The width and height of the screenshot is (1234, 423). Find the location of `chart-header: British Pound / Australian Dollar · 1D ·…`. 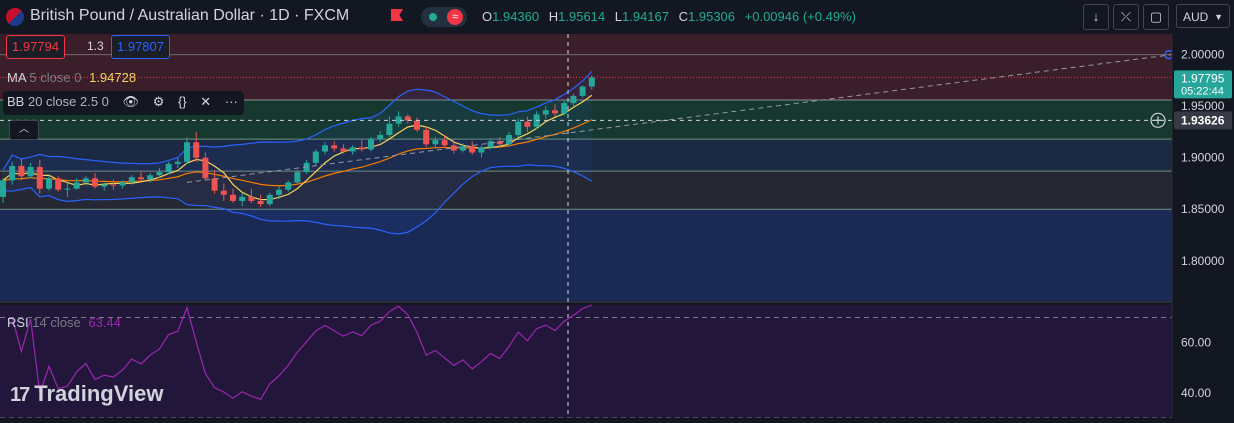

chart-header: British Pound / Australian Dollar · 1D ·… is located at coordinates (617, 17).